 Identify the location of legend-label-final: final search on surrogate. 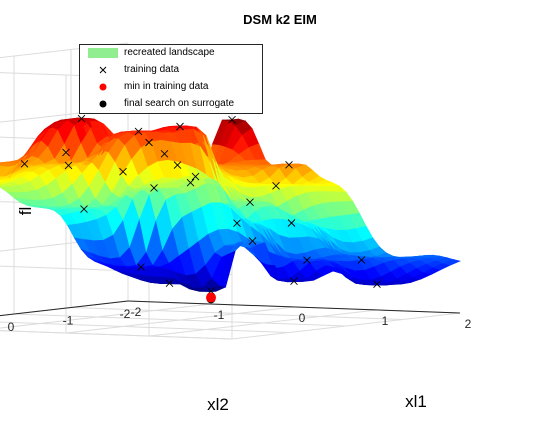
(179, 103).